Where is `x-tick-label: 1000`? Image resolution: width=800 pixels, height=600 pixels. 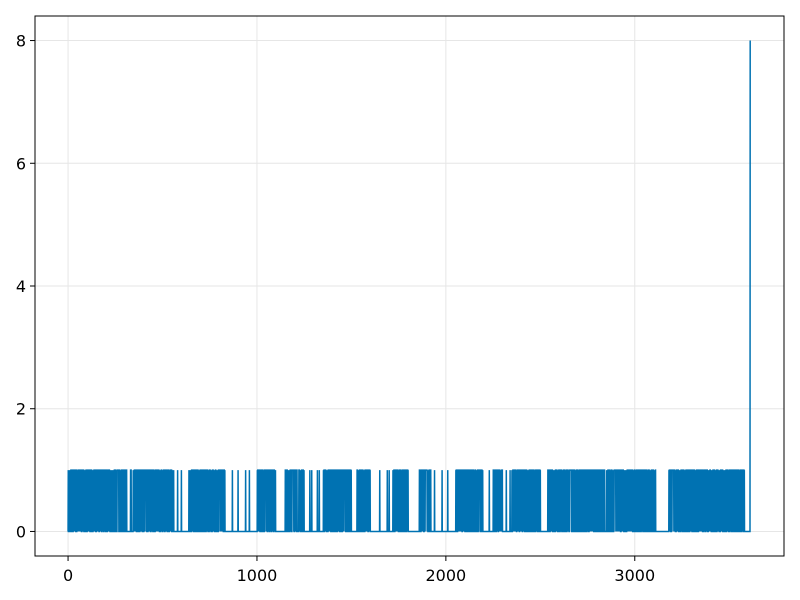
x-tick-label: 1000 is located at coordinates (257, 575).